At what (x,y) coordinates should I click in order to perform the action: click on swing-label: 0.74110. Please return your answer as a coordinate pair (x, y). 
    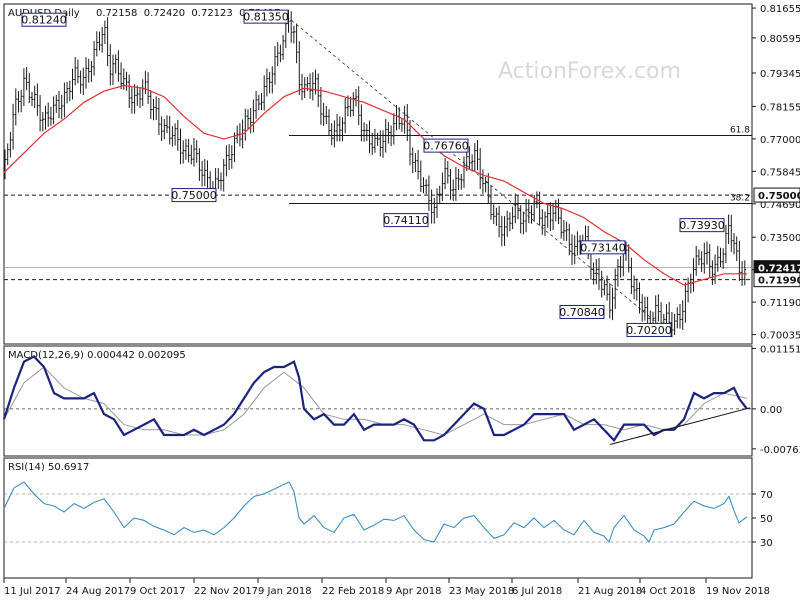
    Looking at the image, I should click on (406, 220).